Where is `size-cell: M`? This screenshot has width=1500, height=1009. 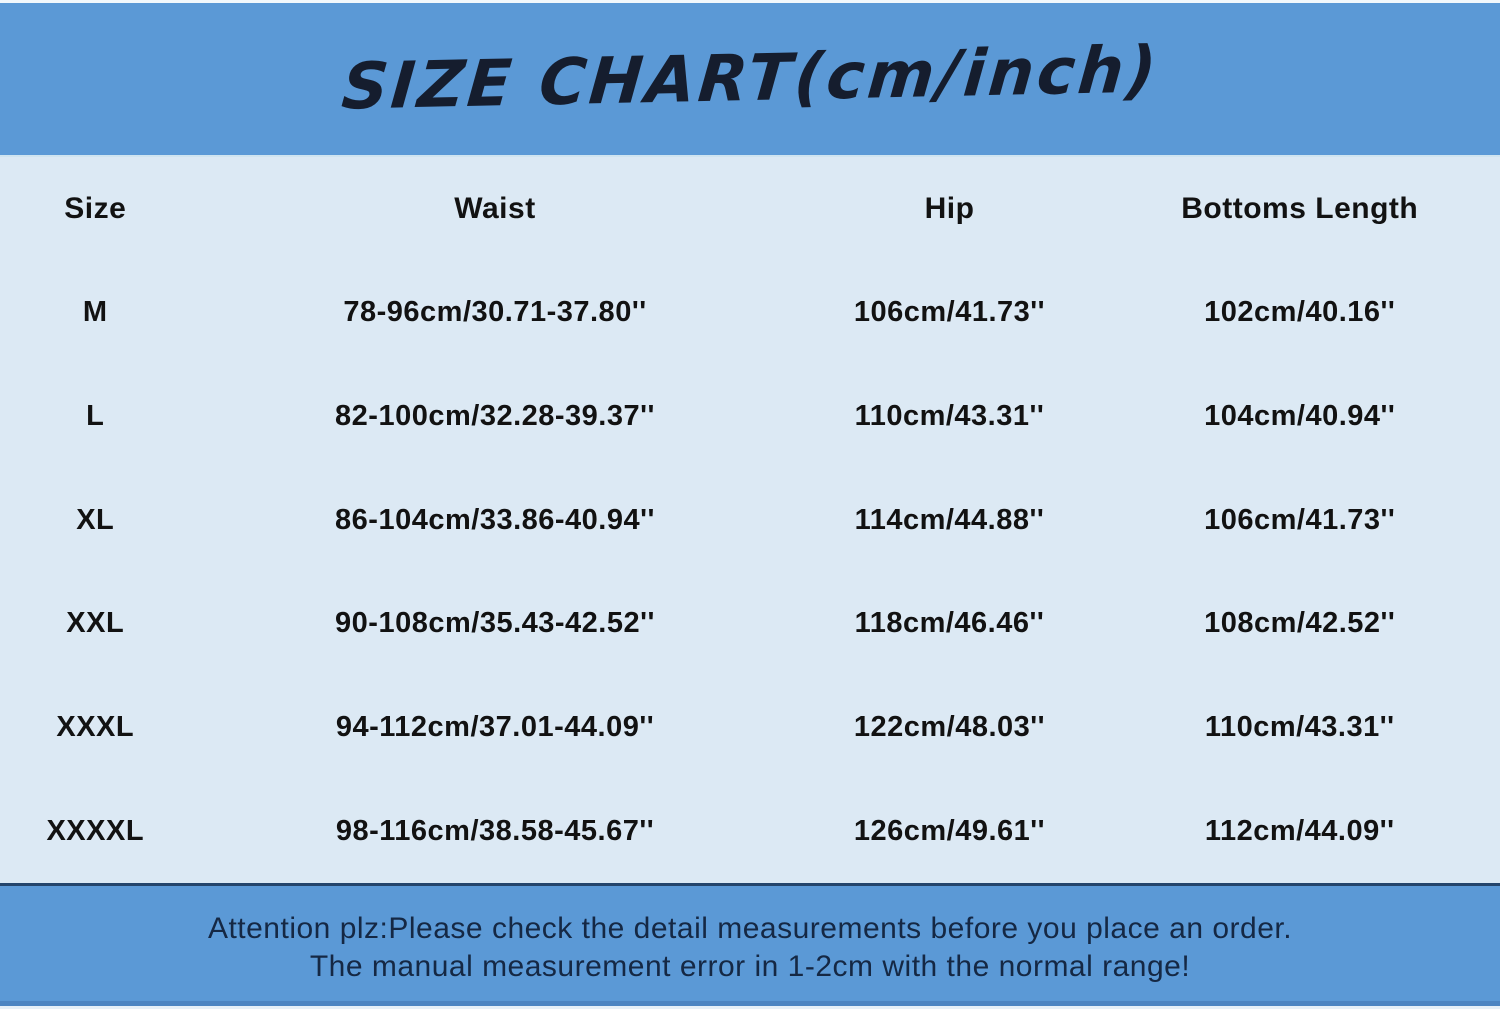
size-cell: M is located at coordinates (95, 312).